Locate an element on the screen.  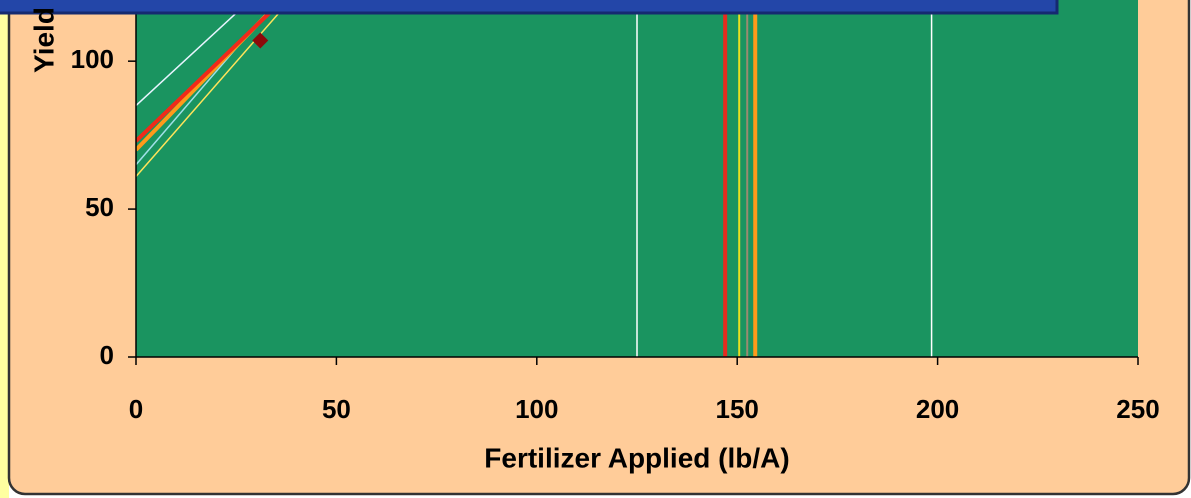
y-axis-label: Yield is located at coordinates (43, 40).